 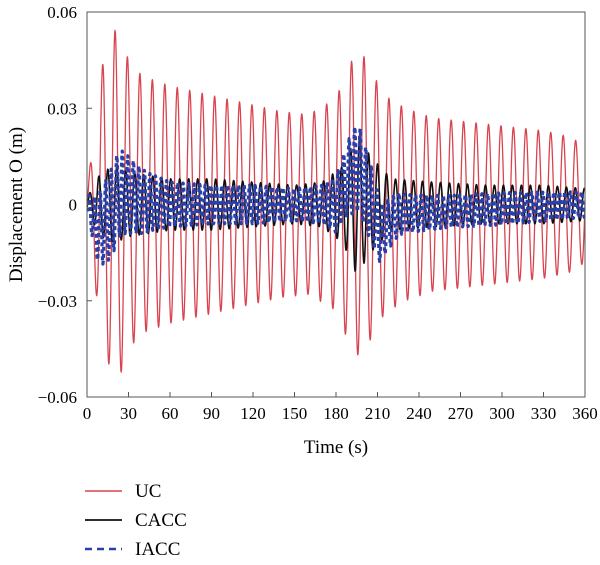 I want to click on legend-label-iacc: IACC, so click(x=157, y=549).